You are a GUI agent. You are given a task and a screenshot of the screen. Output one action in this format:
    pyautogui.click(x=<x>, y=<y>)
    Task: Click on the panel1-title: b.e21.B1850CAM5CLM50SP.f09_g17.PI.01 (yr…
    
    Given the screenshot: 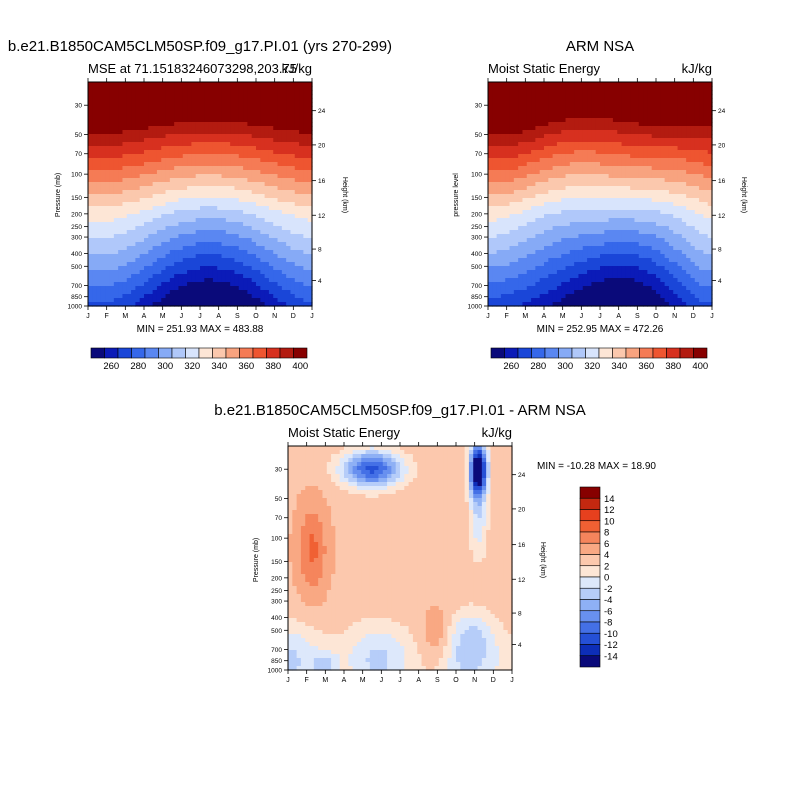 What is the action you would take?
    pyautogui.click(x=200, y=46)
    